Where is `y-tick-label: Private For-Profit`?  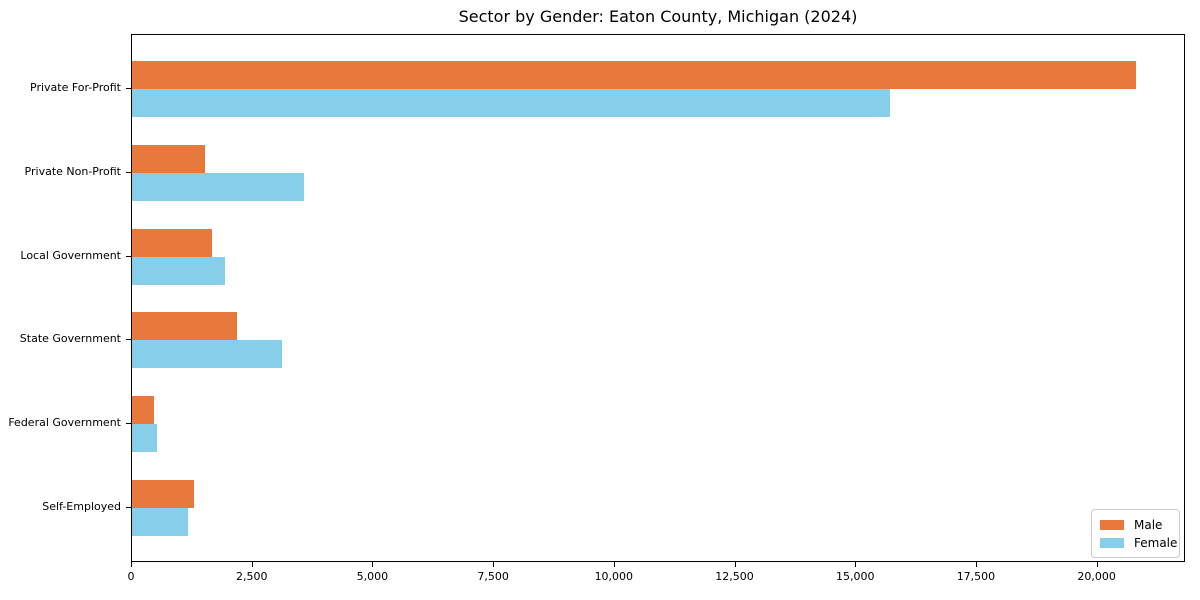 y-tick-label: Private For-Profit is located at coordinates (75, 87).